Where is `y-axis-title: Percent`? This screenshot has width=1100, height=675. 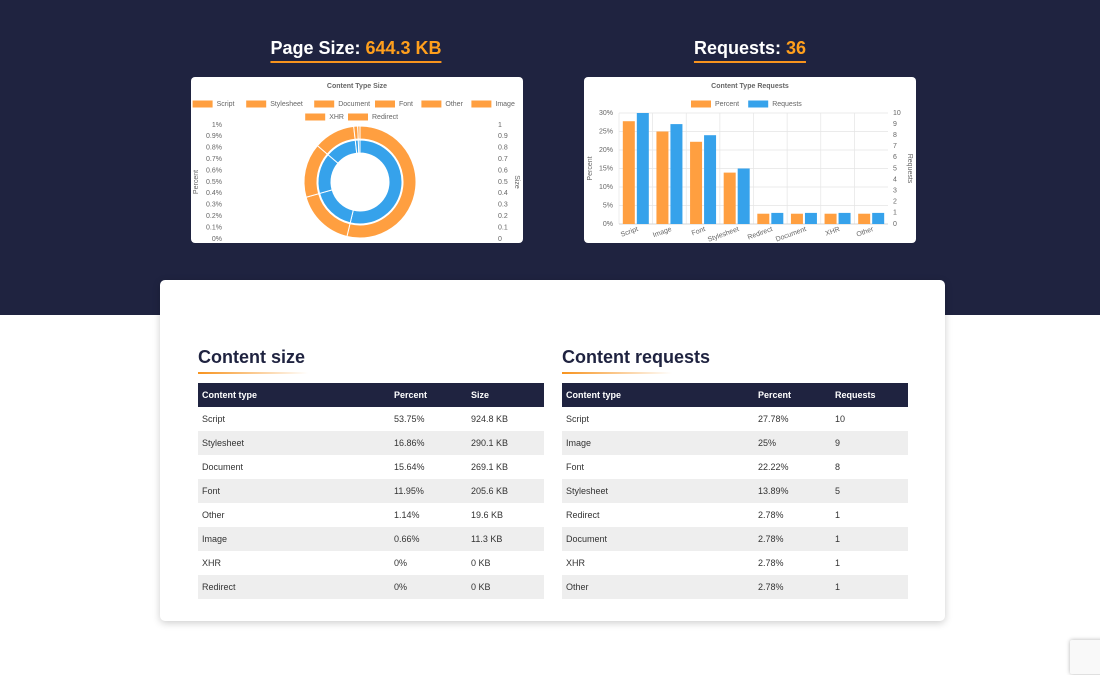 y-axis-title: Percent is located at coordinates (590, 168).